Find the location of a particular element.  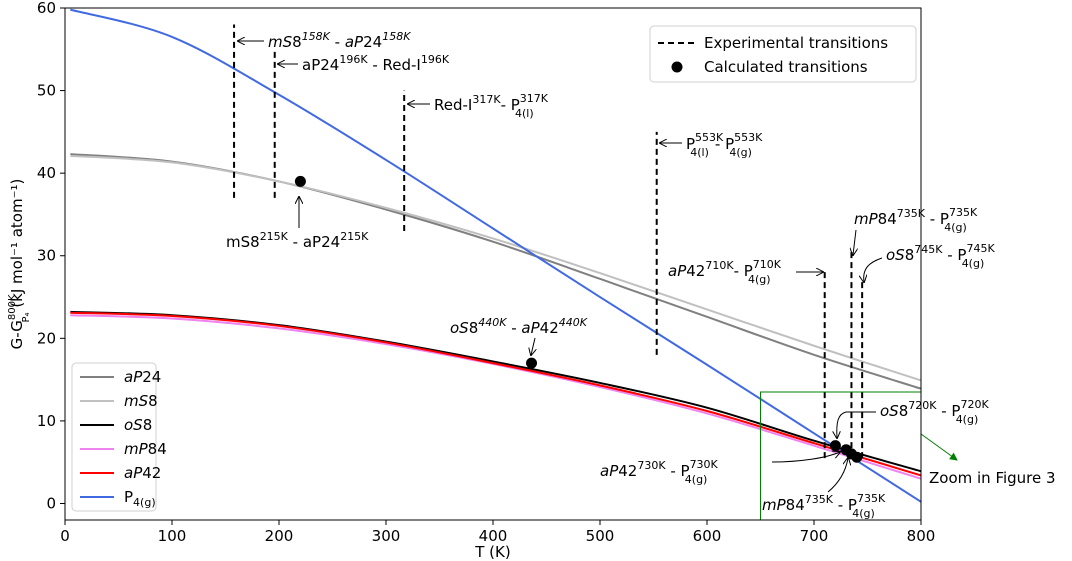

annotation-730k: aP42730K - P730K 4(g) is located at coordinates (659, 472).